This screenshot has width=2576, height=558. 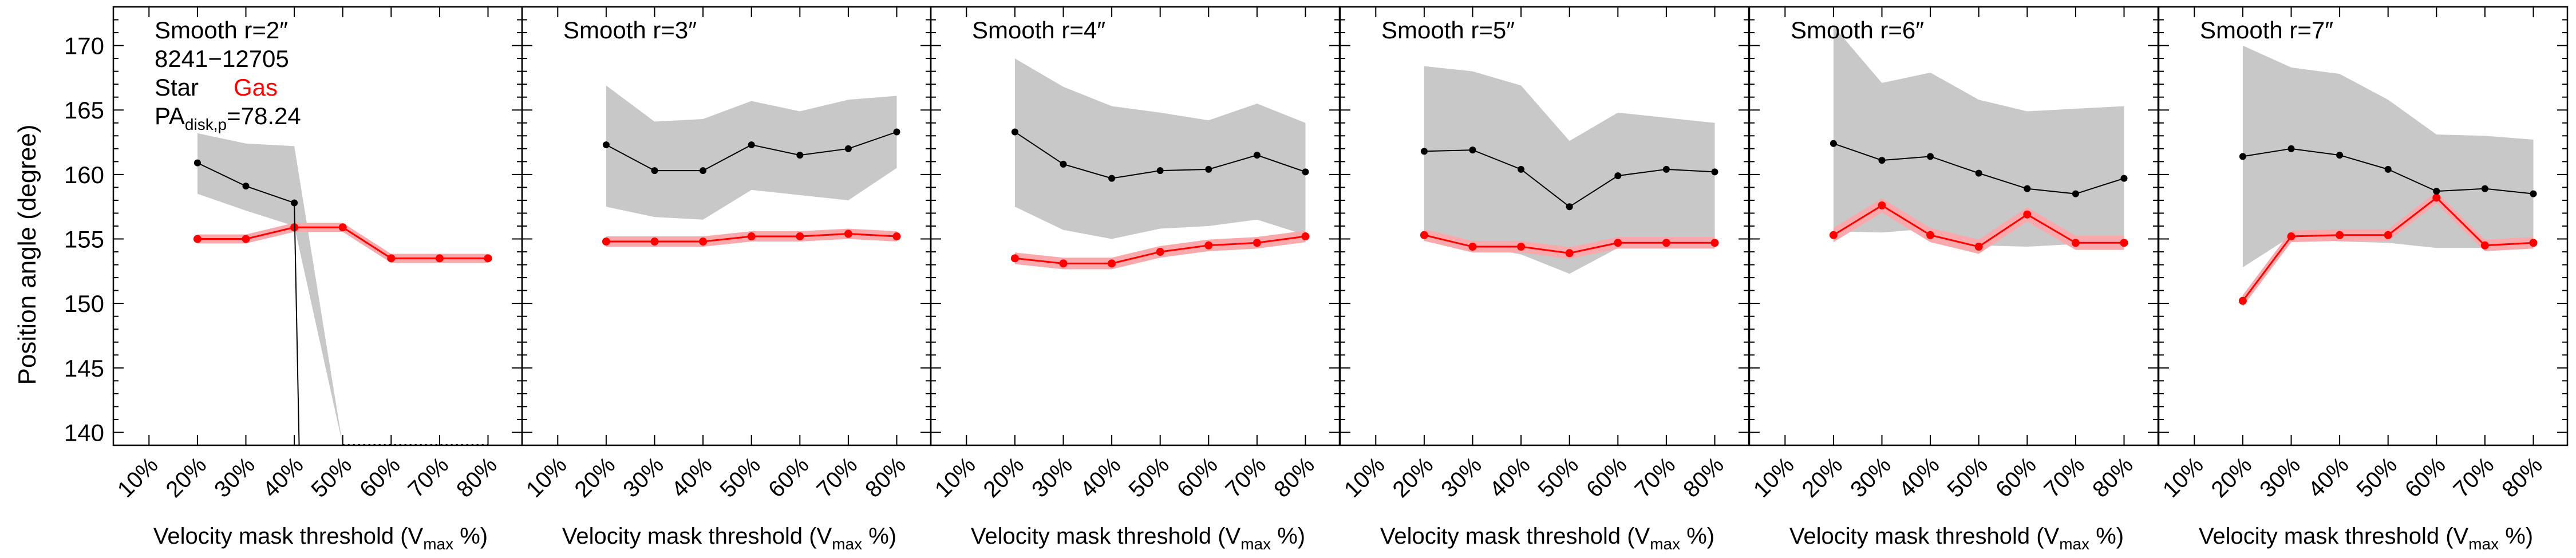 I want to click on galaxy-id: 8241−12705, so click(x=222, y=58).